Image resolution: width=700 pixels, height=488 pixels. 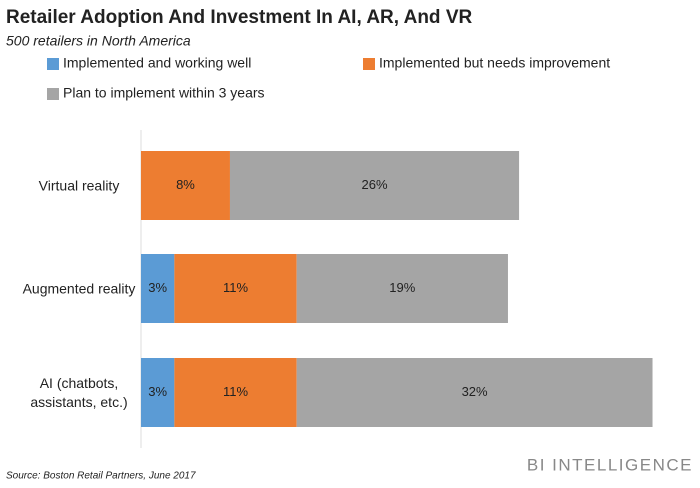 I want to click on data-label: 19%, so click(x=402, y=287).